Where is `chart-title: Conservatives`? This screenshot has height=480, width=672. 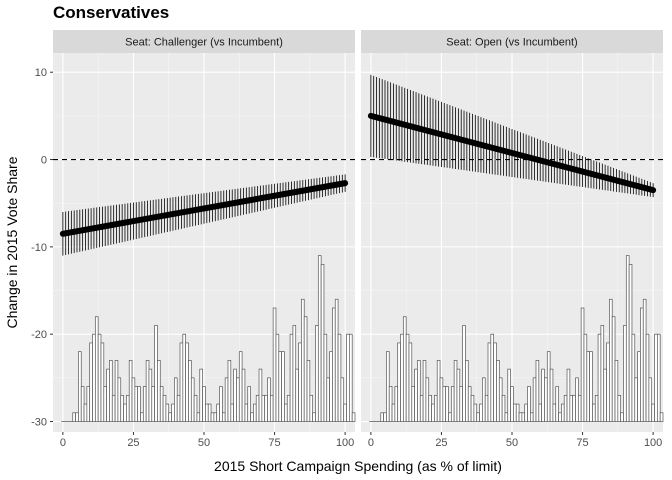
chart-title: Conservatives is located at coordinates (111, 12).